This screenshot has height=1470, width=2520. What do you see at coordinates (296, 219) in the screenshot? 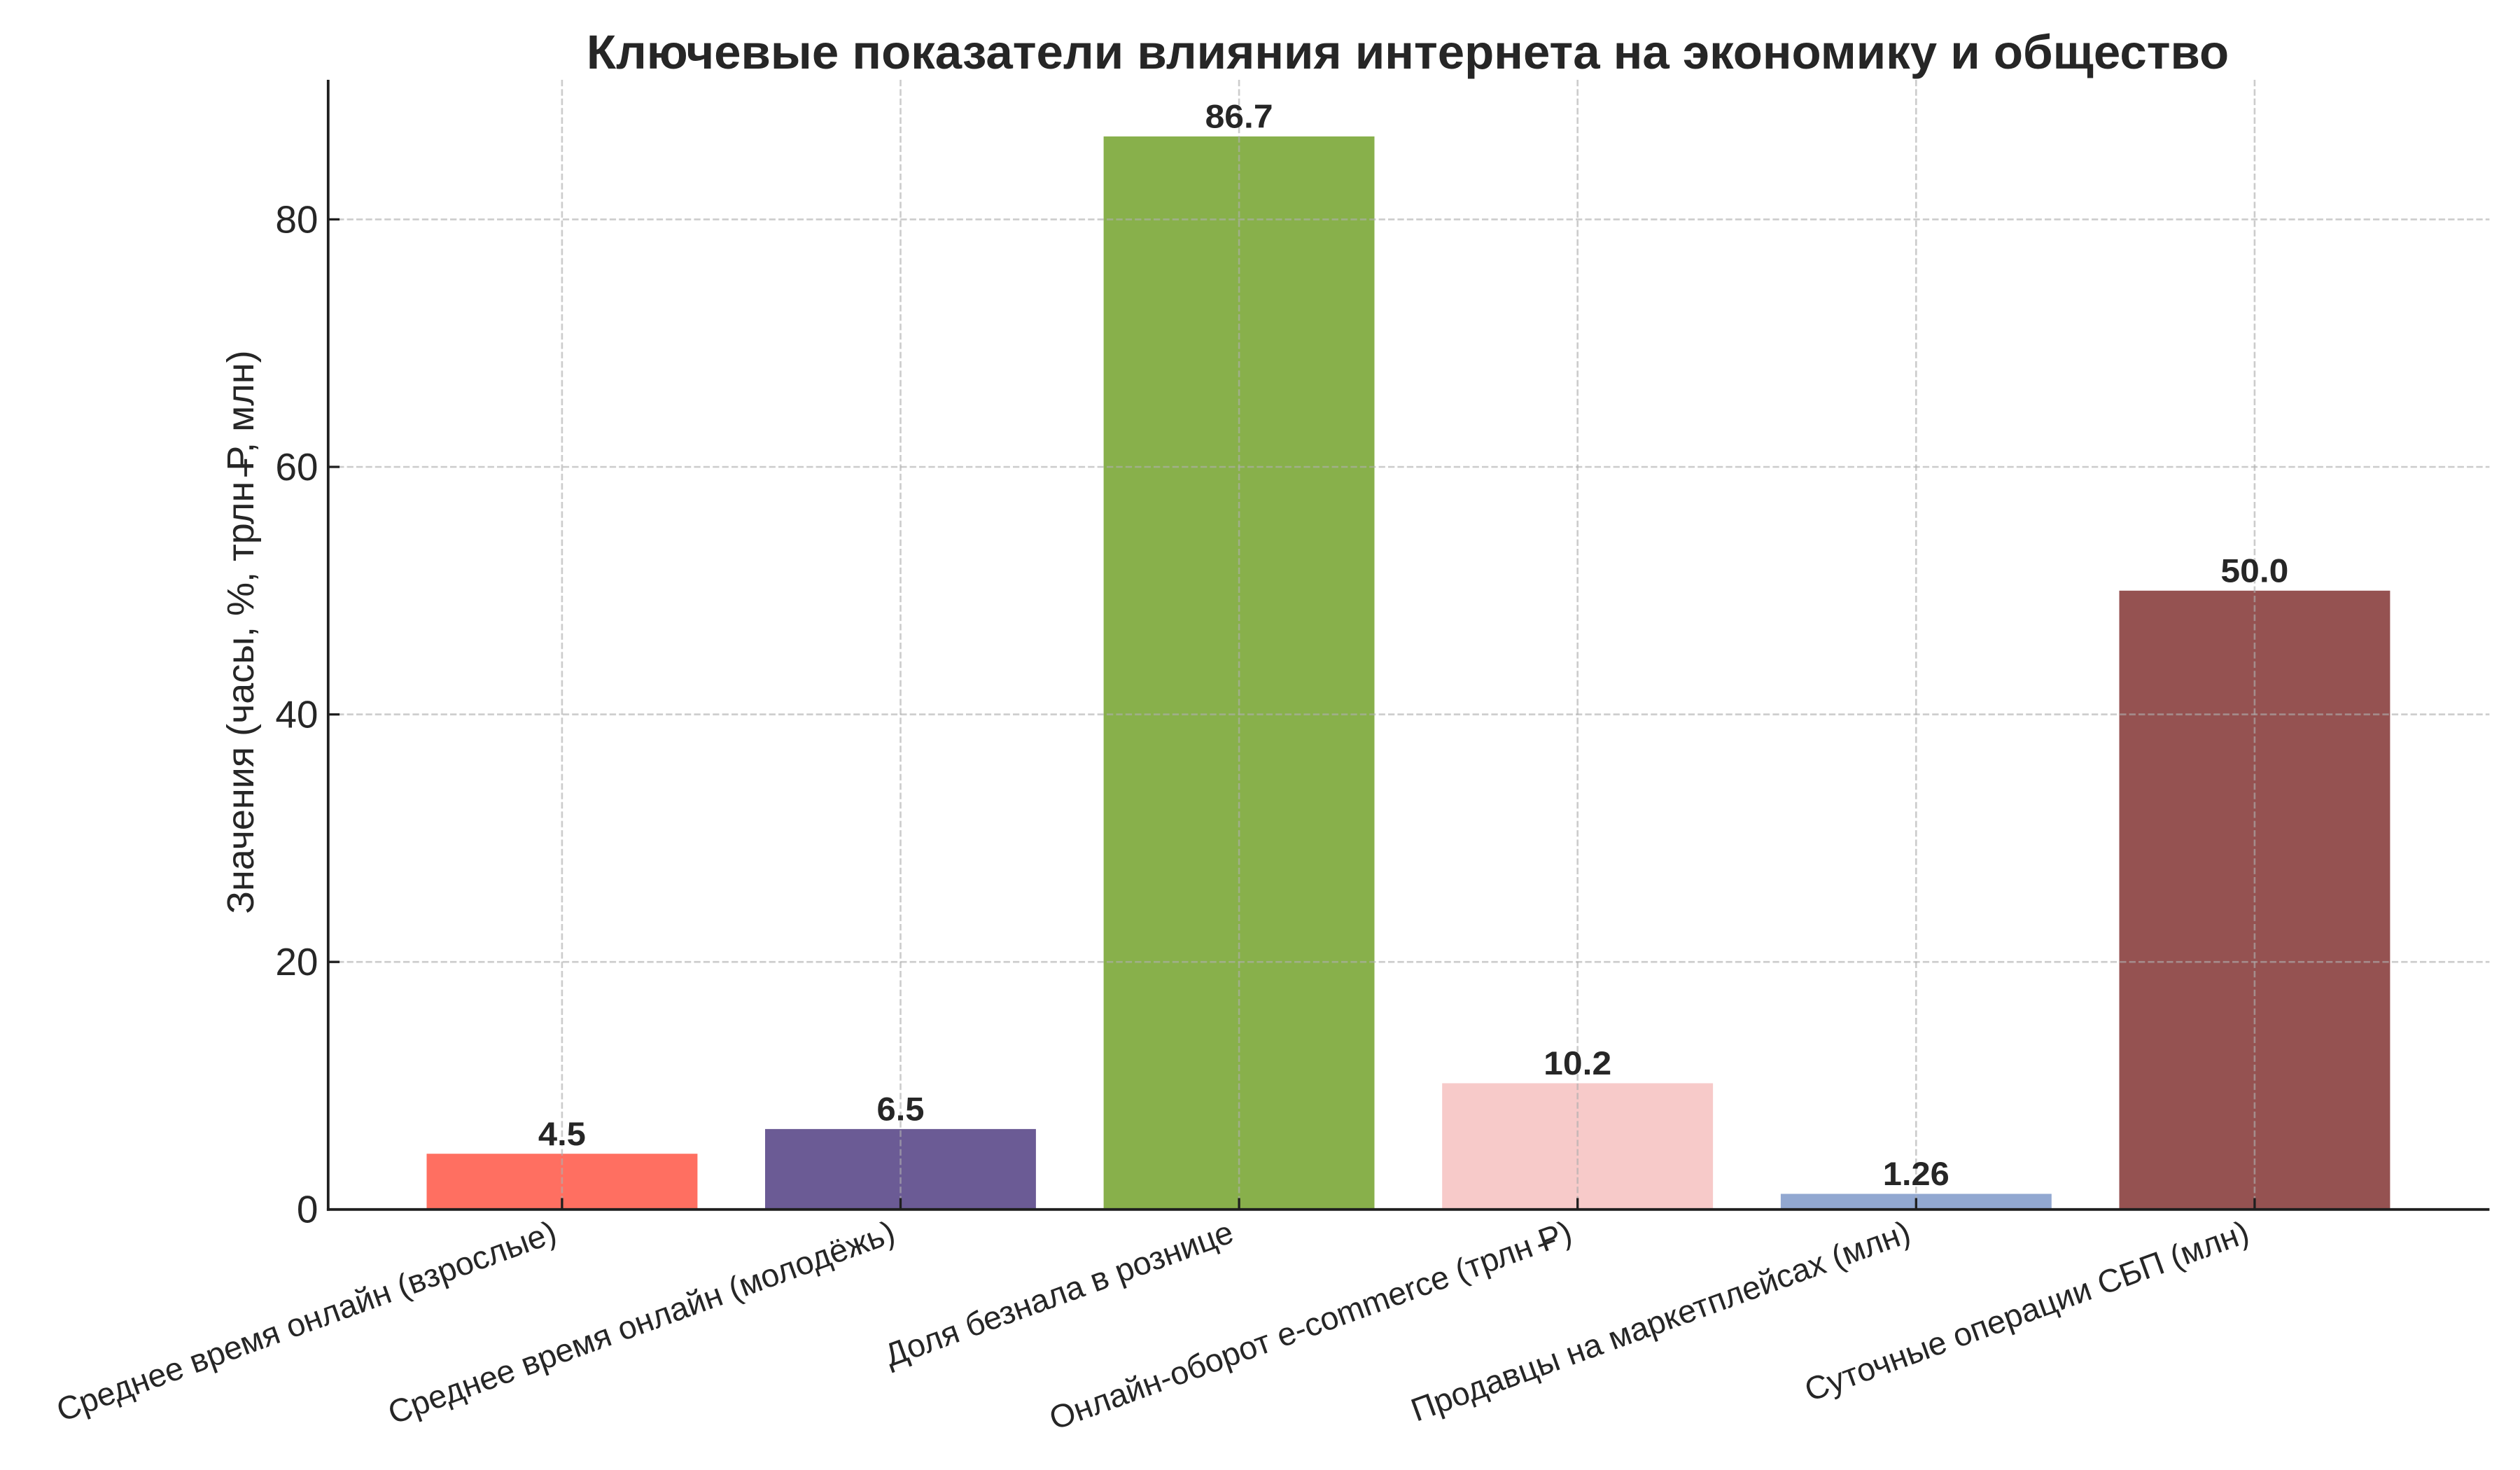
I see `svg-text: 80` at bounding box center [296, 219].